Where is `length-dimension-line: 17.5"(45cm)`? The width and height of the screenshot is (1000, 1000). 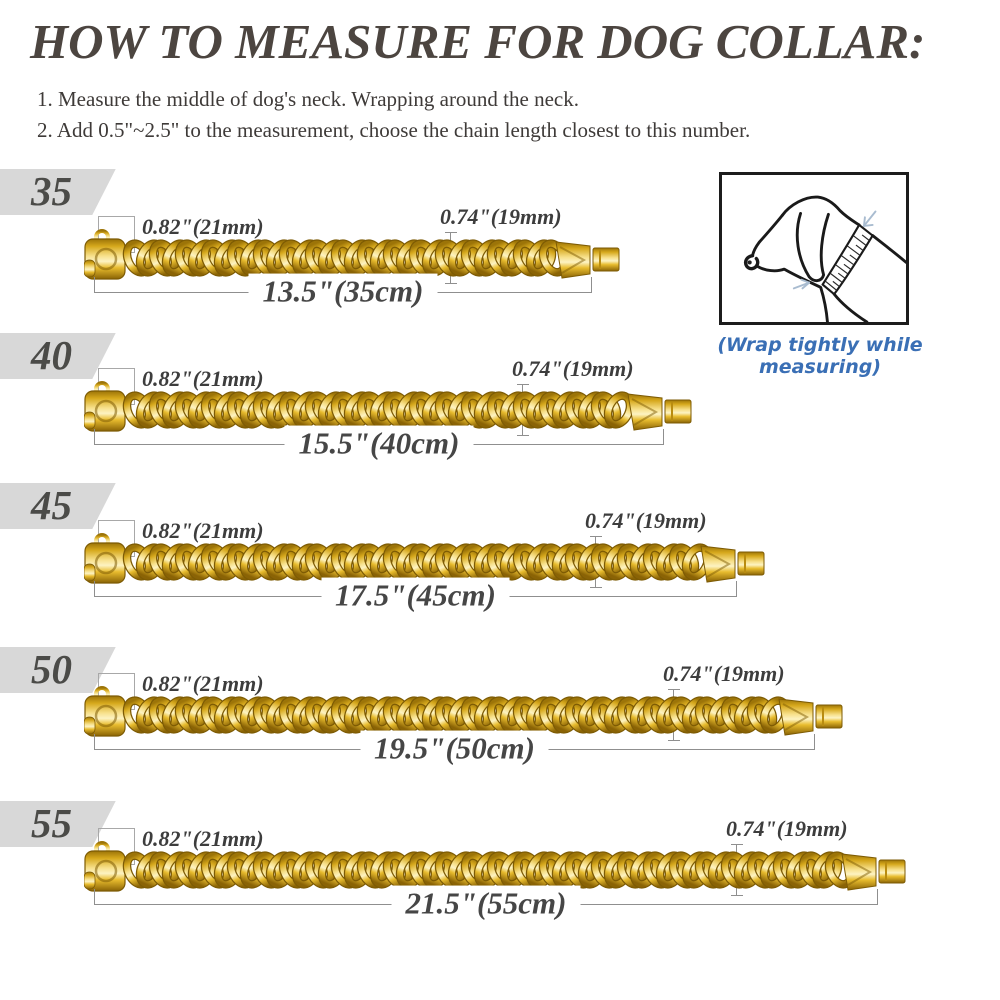 length-dimension-line: 17.5"(45cm) is located at coordinates (415, 595).